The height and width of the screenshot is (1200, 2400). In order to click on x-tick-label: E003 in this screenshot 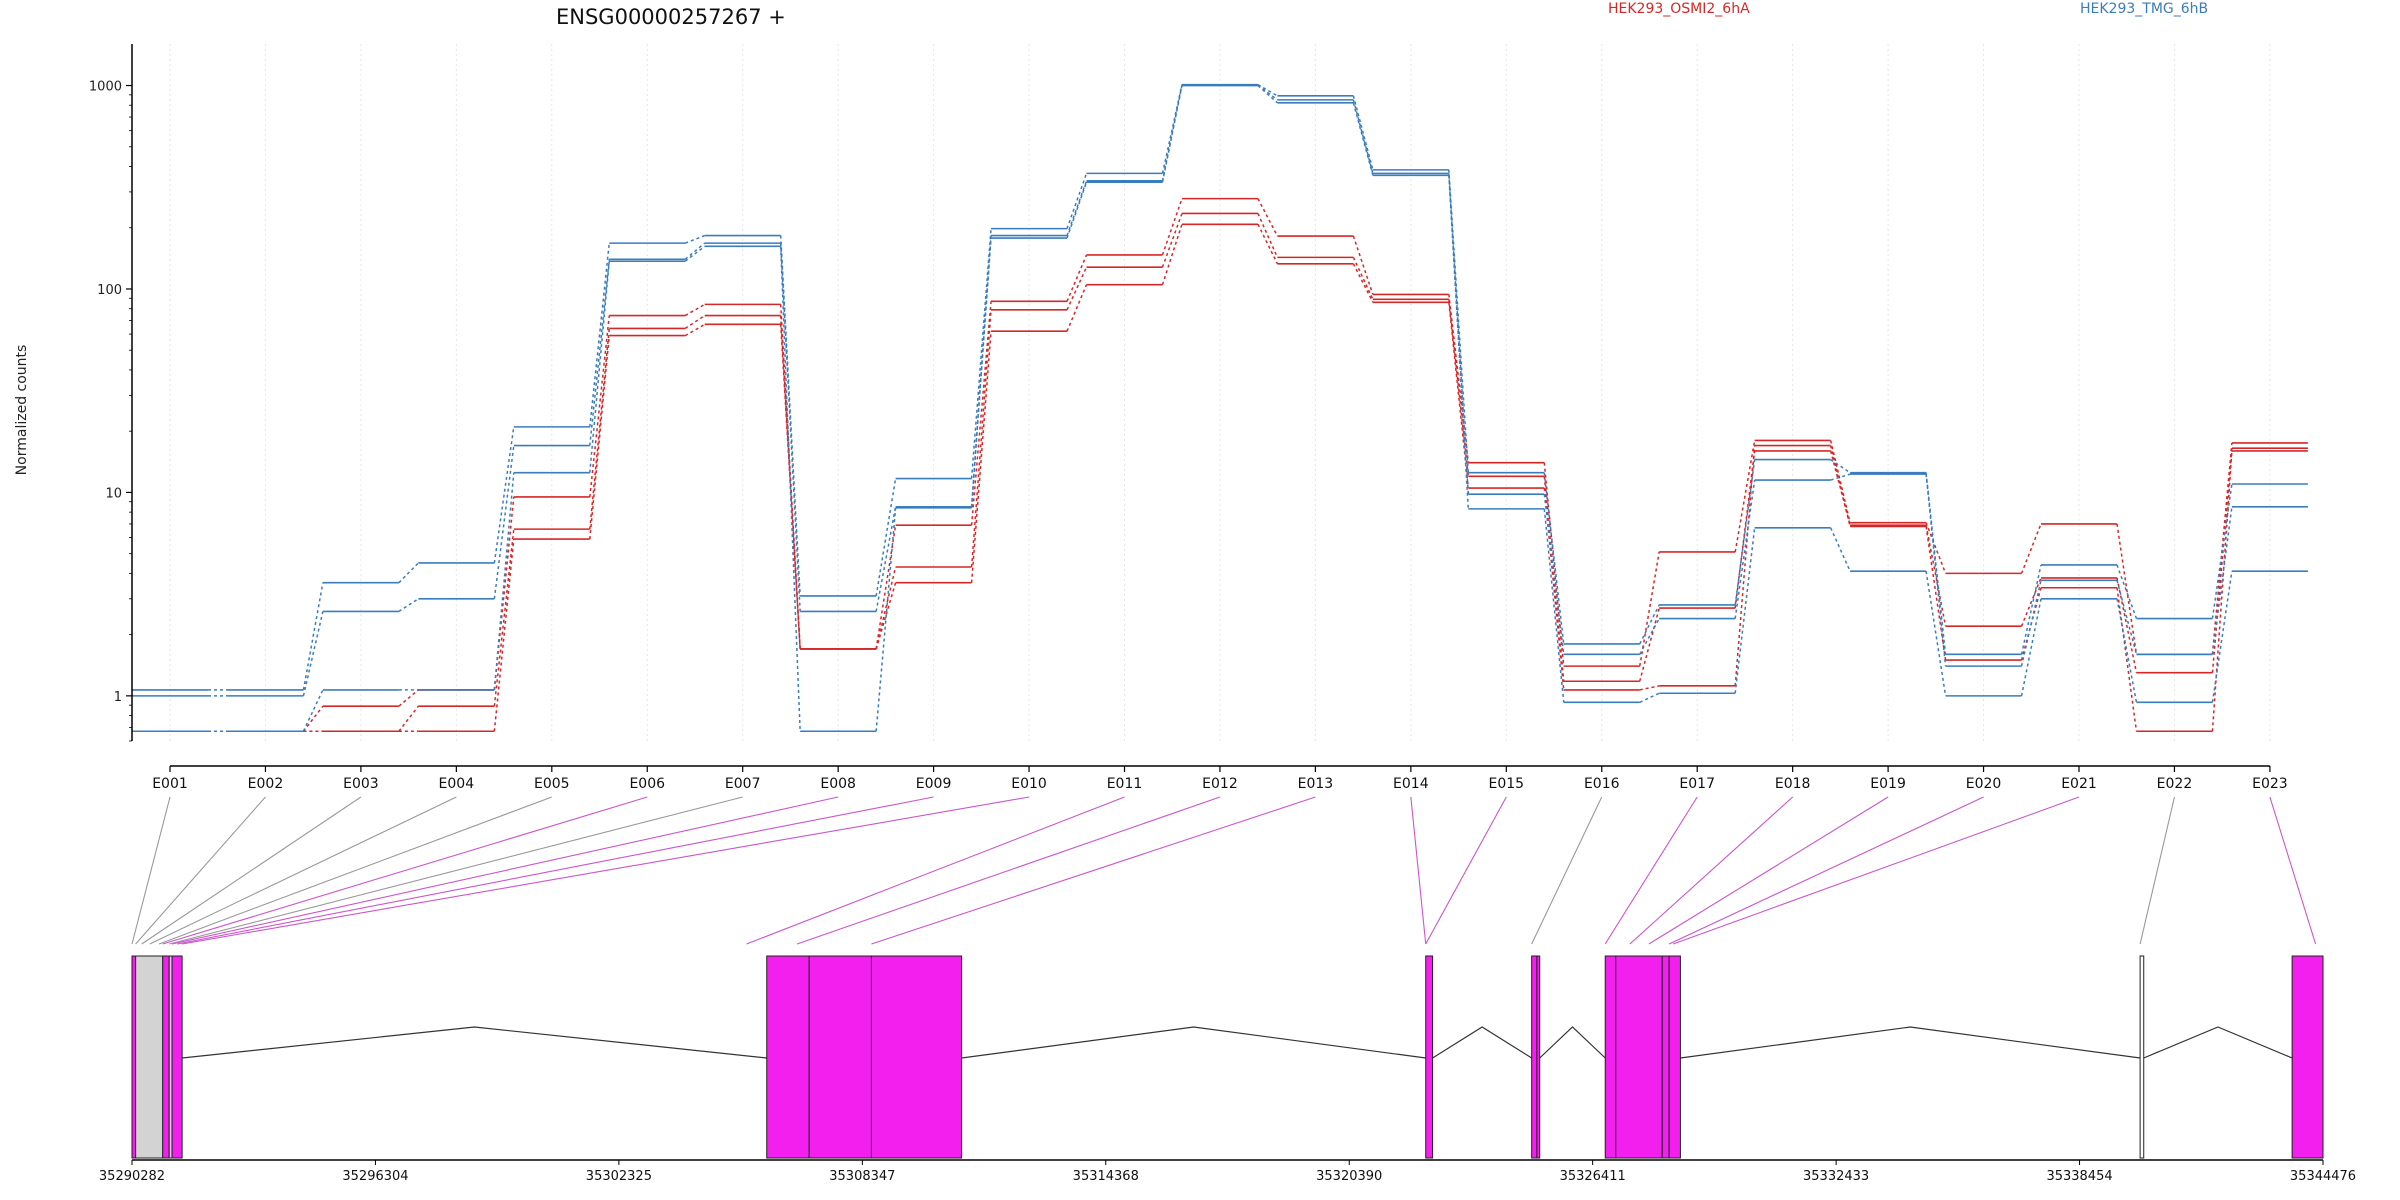, I will do `click(361, 784)`.